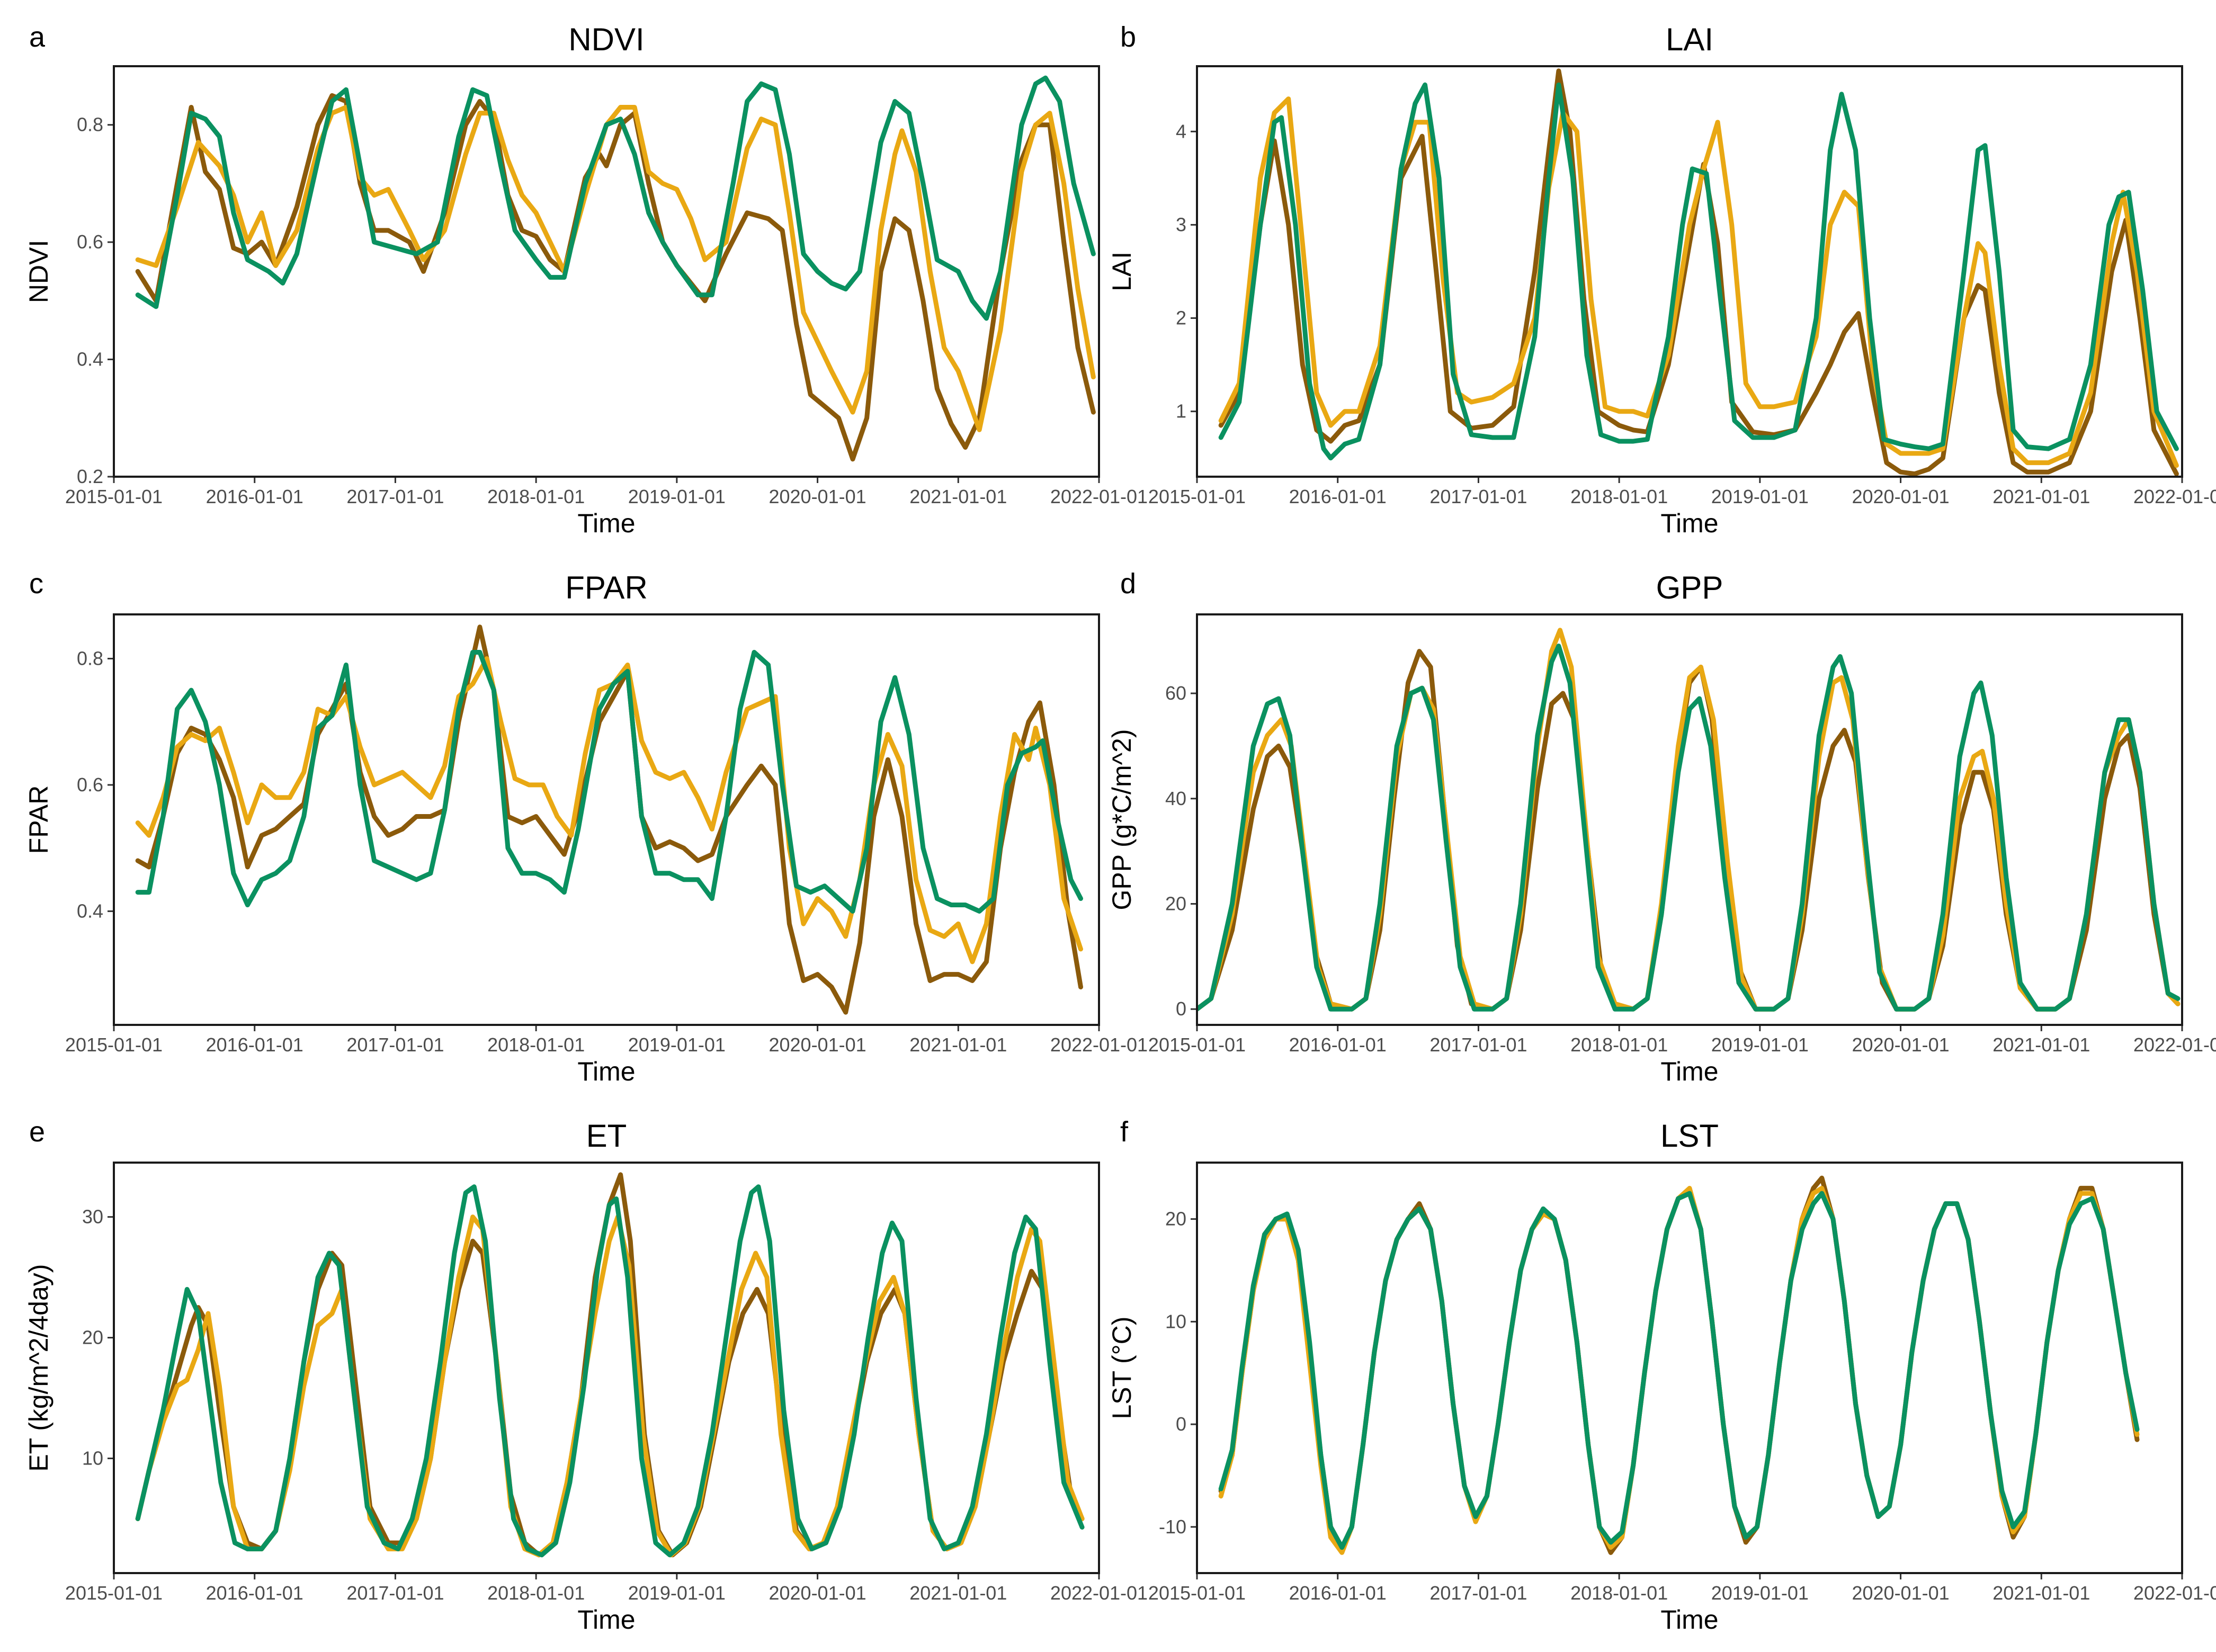 The height and width of the screenshot is (1652, 2216). What do you see at coordinates (1122, 272) in the screenshot?
I see `y-axis-title: LAI` at bounding box center [1122, 272].